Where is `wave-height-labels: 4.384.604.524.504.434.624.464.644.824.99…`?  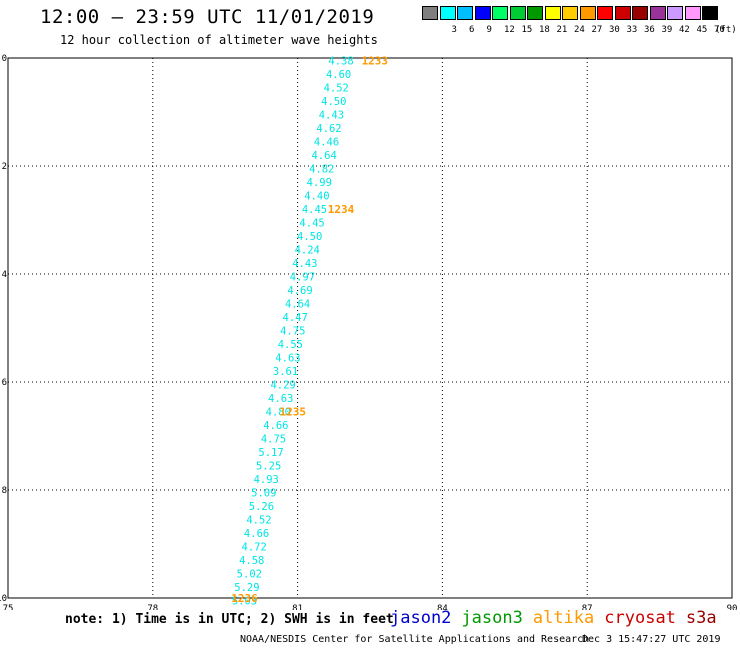 wave-height-labels: 4.384.604.524.504.434.624.464.644.824.99… is located at coordinates (293, 332).